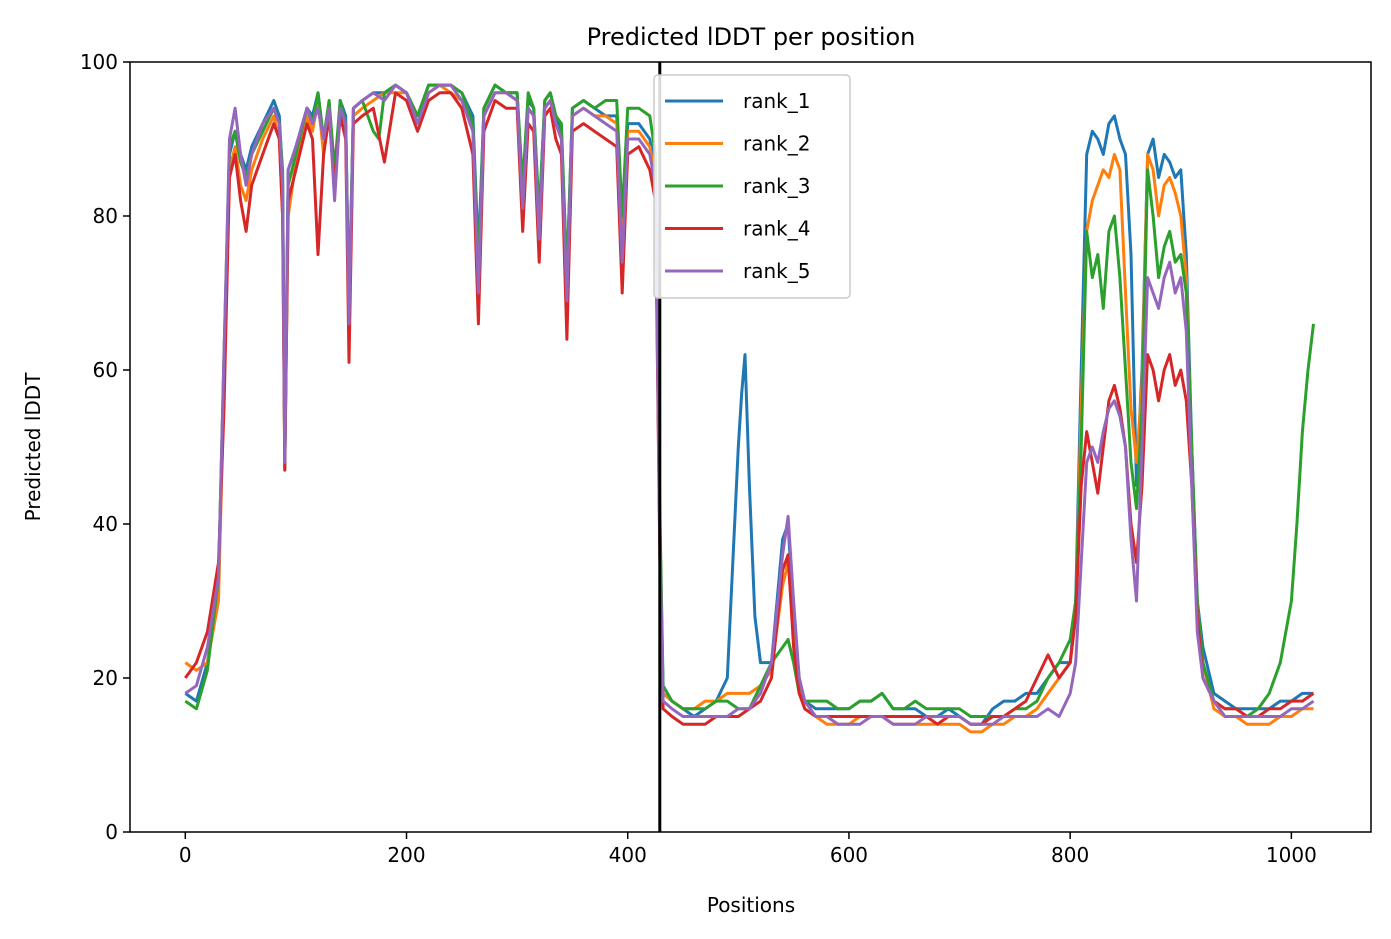 Image resolution: width=1391 pixels, height=939 pixels. What do you see at coordinates (105, 370) in the screenshot?
I see `y-tick-label: 60` at bounding box center [105, 370].